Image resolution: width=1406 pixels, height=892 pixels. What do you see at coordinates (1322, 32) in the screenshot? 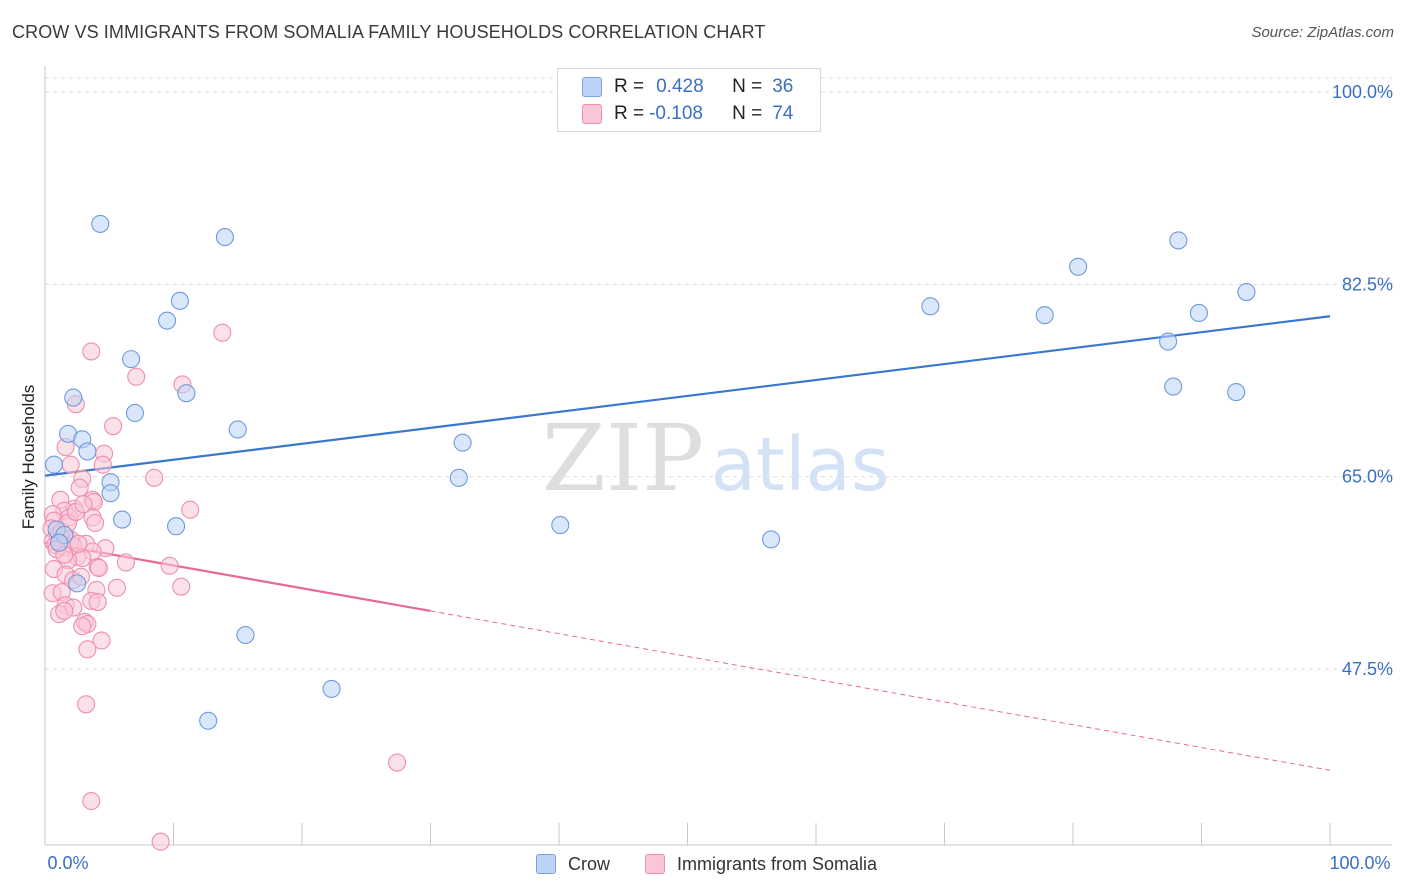
I see `source-label: Source: ZipAtlas.com` at bounding box center [1322, 32].